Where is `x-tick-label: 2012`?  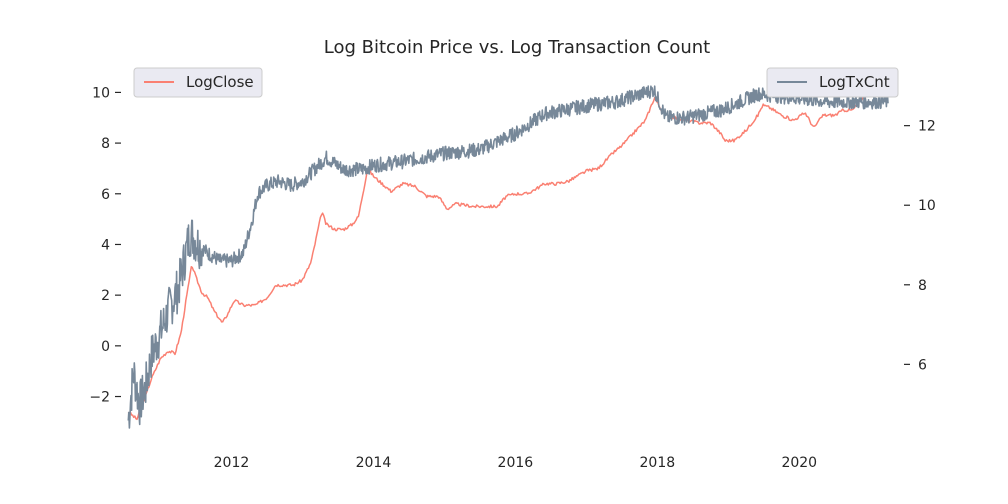
x-tick-label: 2012 is located at coordinates (232, 463).